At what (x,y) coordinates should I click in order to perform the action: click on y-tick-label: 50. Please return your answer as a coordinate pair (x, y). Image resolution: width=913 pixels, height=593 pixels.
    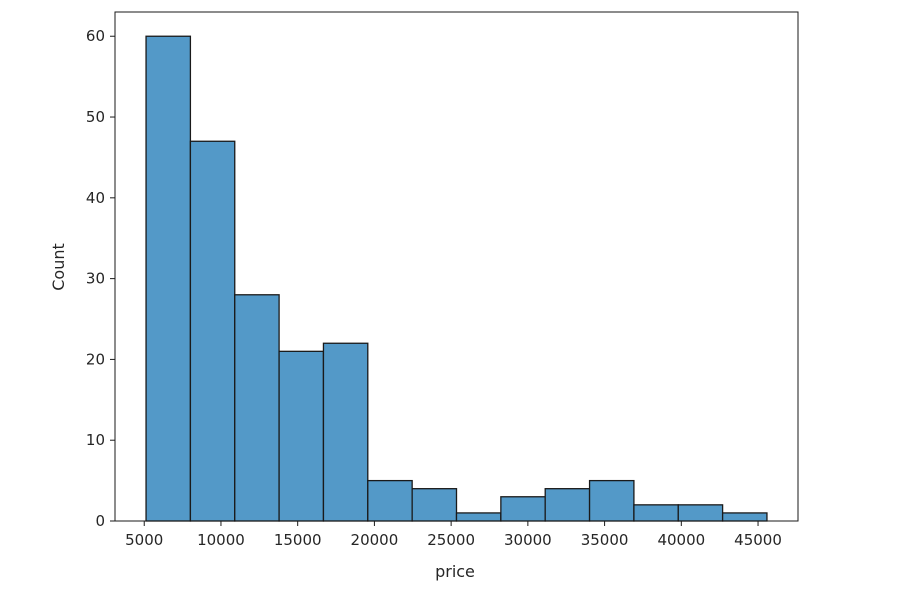
    Looking at the image, I should click on (95, 117).